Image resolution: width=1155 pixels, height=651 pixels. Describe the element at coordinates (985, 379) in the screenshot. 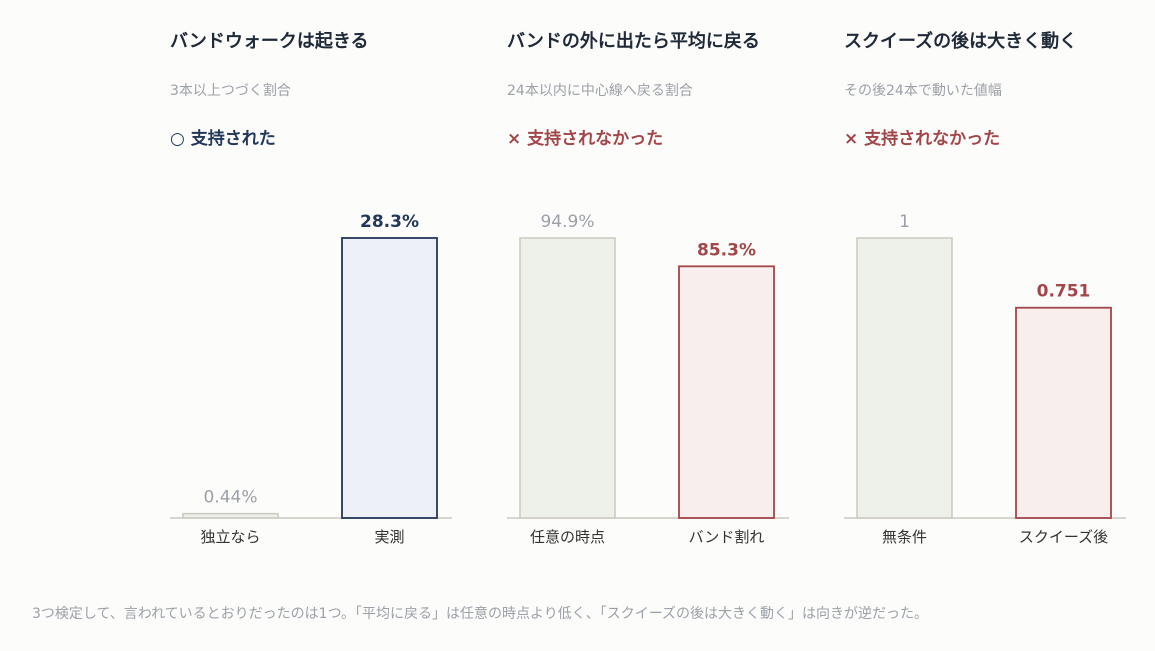

I see `bar-chart: 1 無条件 0.751 スクイーズ後` at that location.